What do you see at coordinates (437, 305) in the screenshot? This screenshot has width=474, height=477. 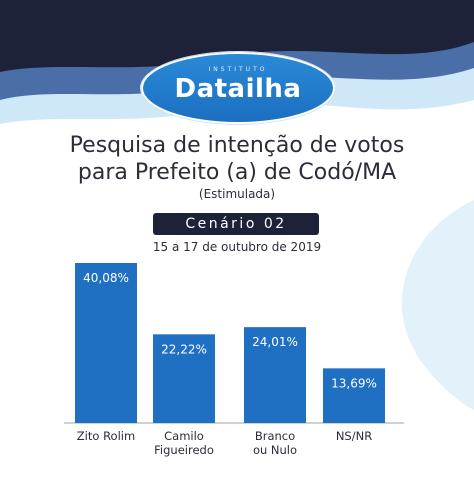 I see `right-wave` at bounding box center [437, 305].